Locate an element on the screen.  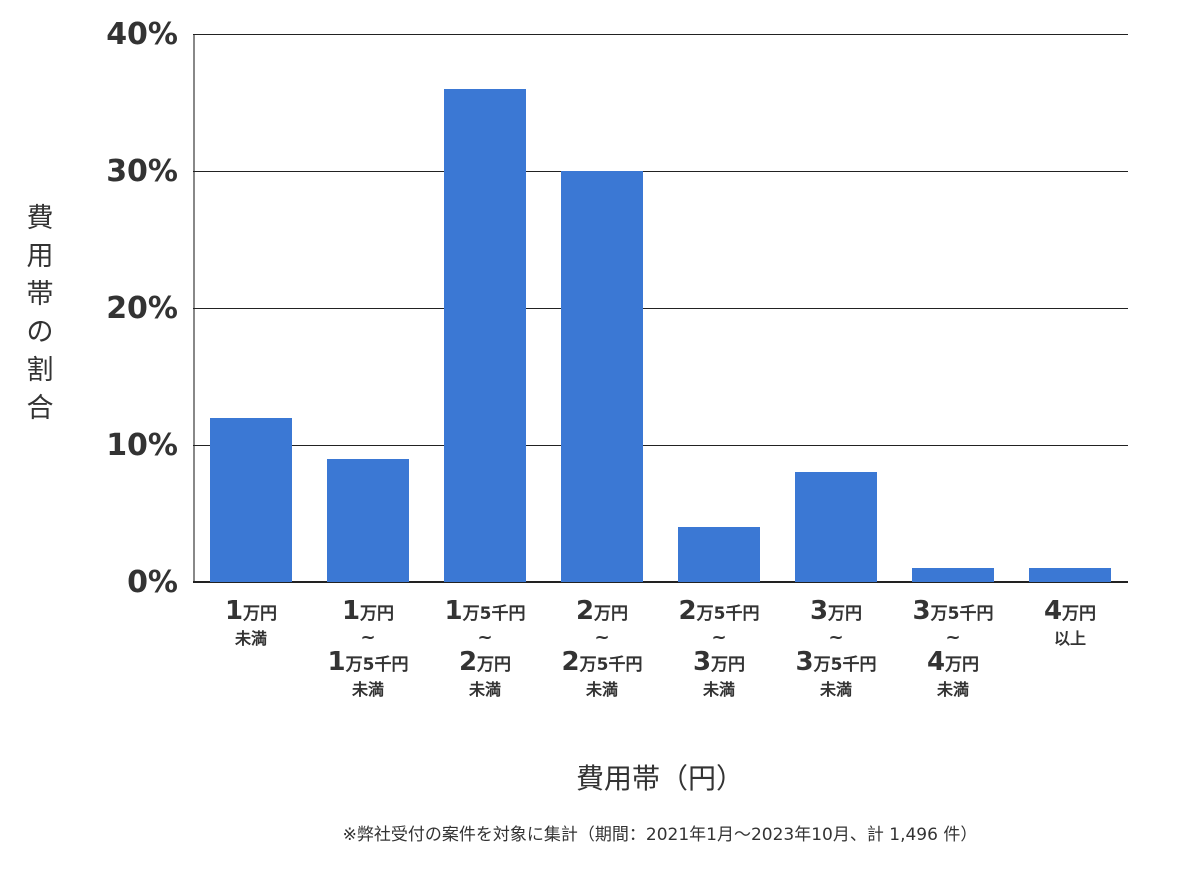
y-axis-label-char: 合 is located at coordinates (40, 408).